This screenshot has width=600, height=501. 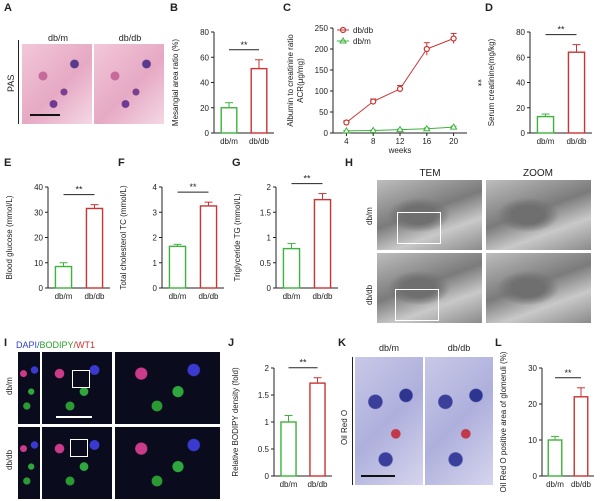 I want to click on fluo-merge-dbm, so click(x=77, y=388).